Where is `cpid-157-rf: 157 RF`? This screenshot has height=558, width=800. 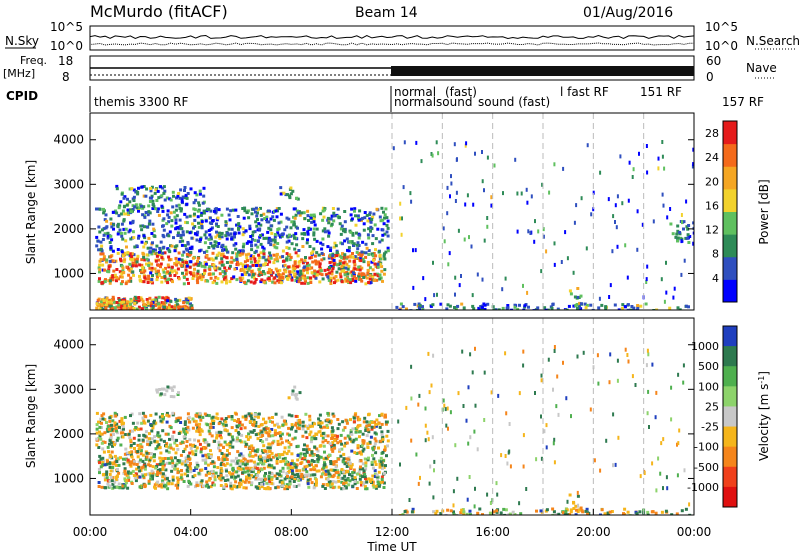
cpid-157-rf: 157 RF is located at coordinates (743, 102).